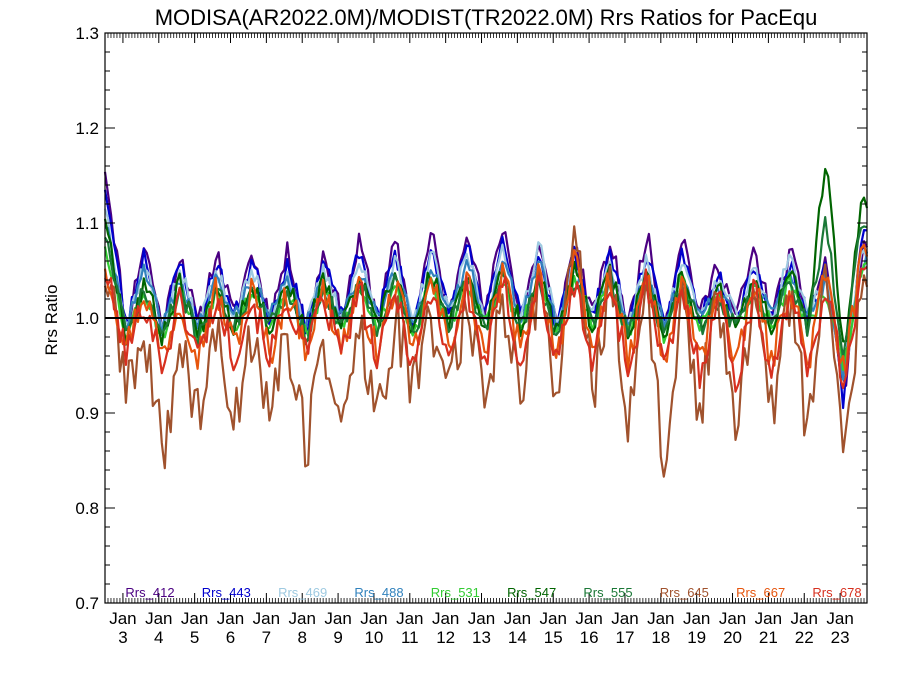  I want to click on x-tick-year: 23, so click(840, 637).